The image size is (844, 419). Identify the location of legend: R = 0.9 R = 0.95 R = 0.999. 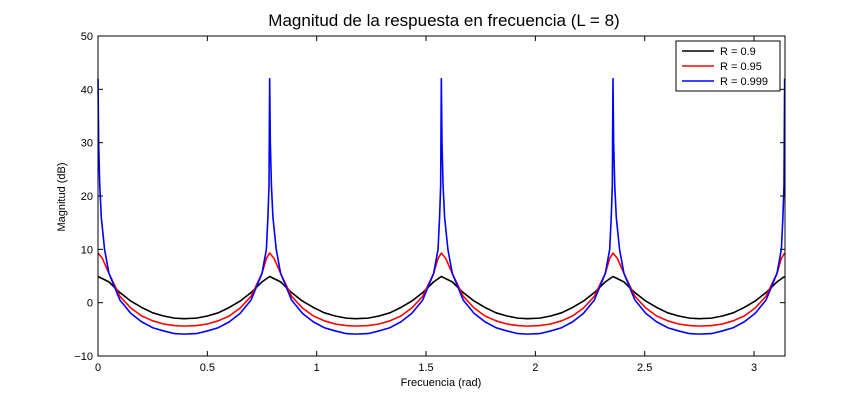
(728, 66).